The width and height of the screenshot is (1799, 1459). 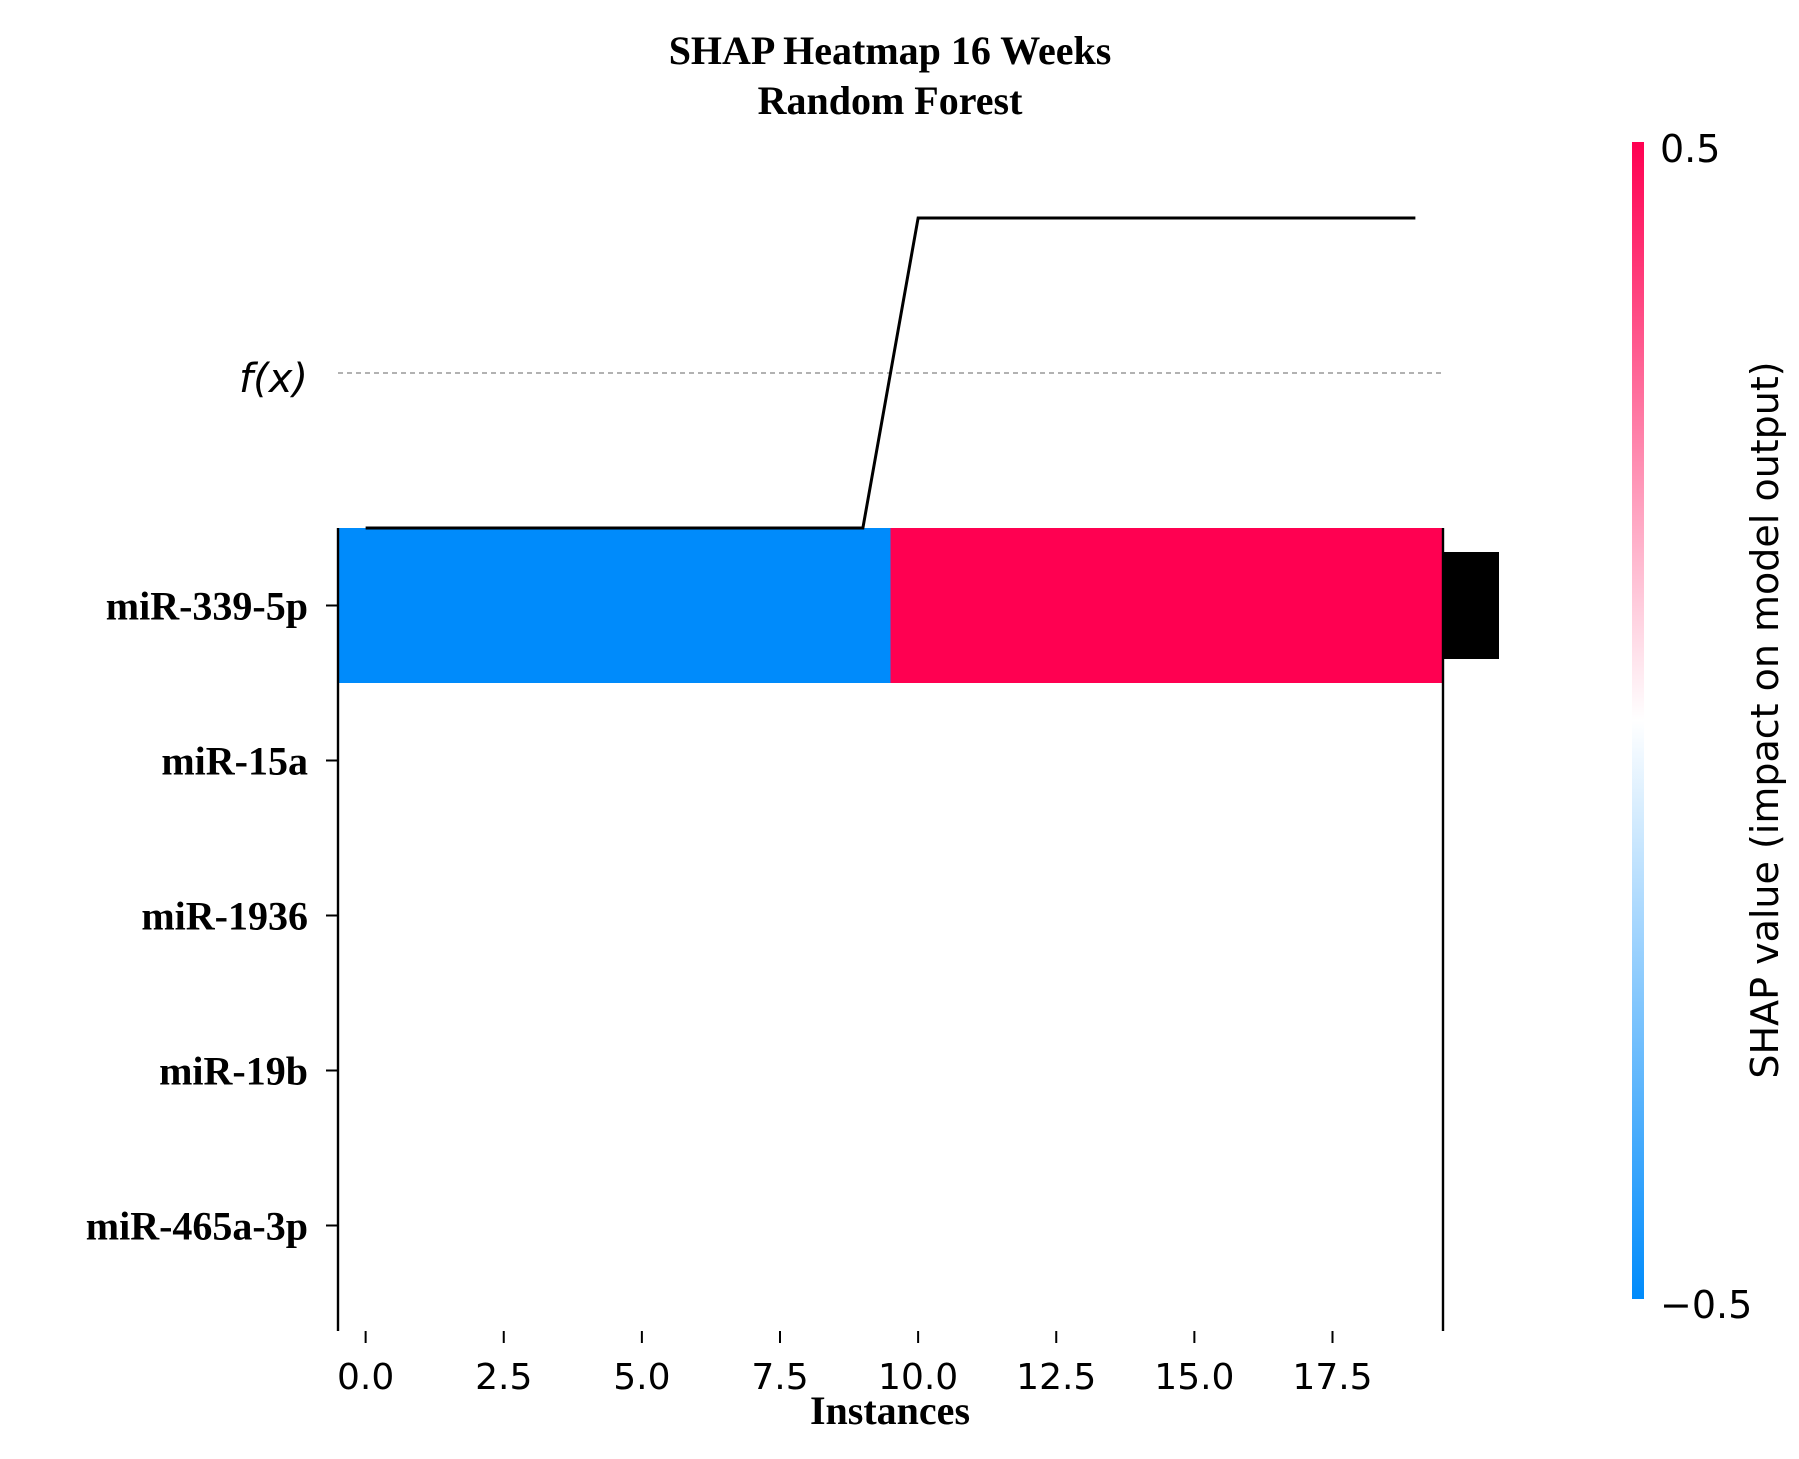 I want to click on importance-bars, so click(x=1471, y=605).